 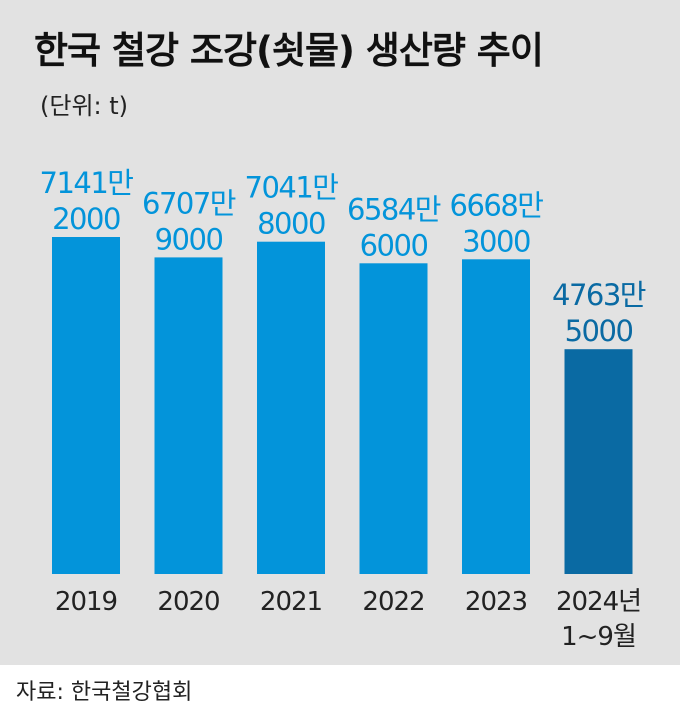 I want to click on chart-title: 한국 철강 조강(쇳물) 생산량 추이, so click(x=289, y=50).